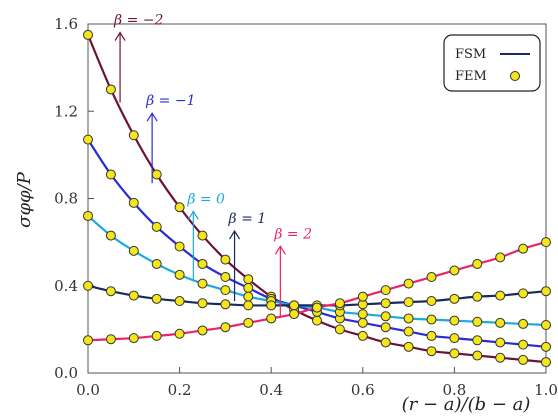 This screenshot has width=558, height=417. What do you see at coordinates (66, 24) in the screenshot?
I see `y-tick-label: 1.6` at bounding box center [66, 24].